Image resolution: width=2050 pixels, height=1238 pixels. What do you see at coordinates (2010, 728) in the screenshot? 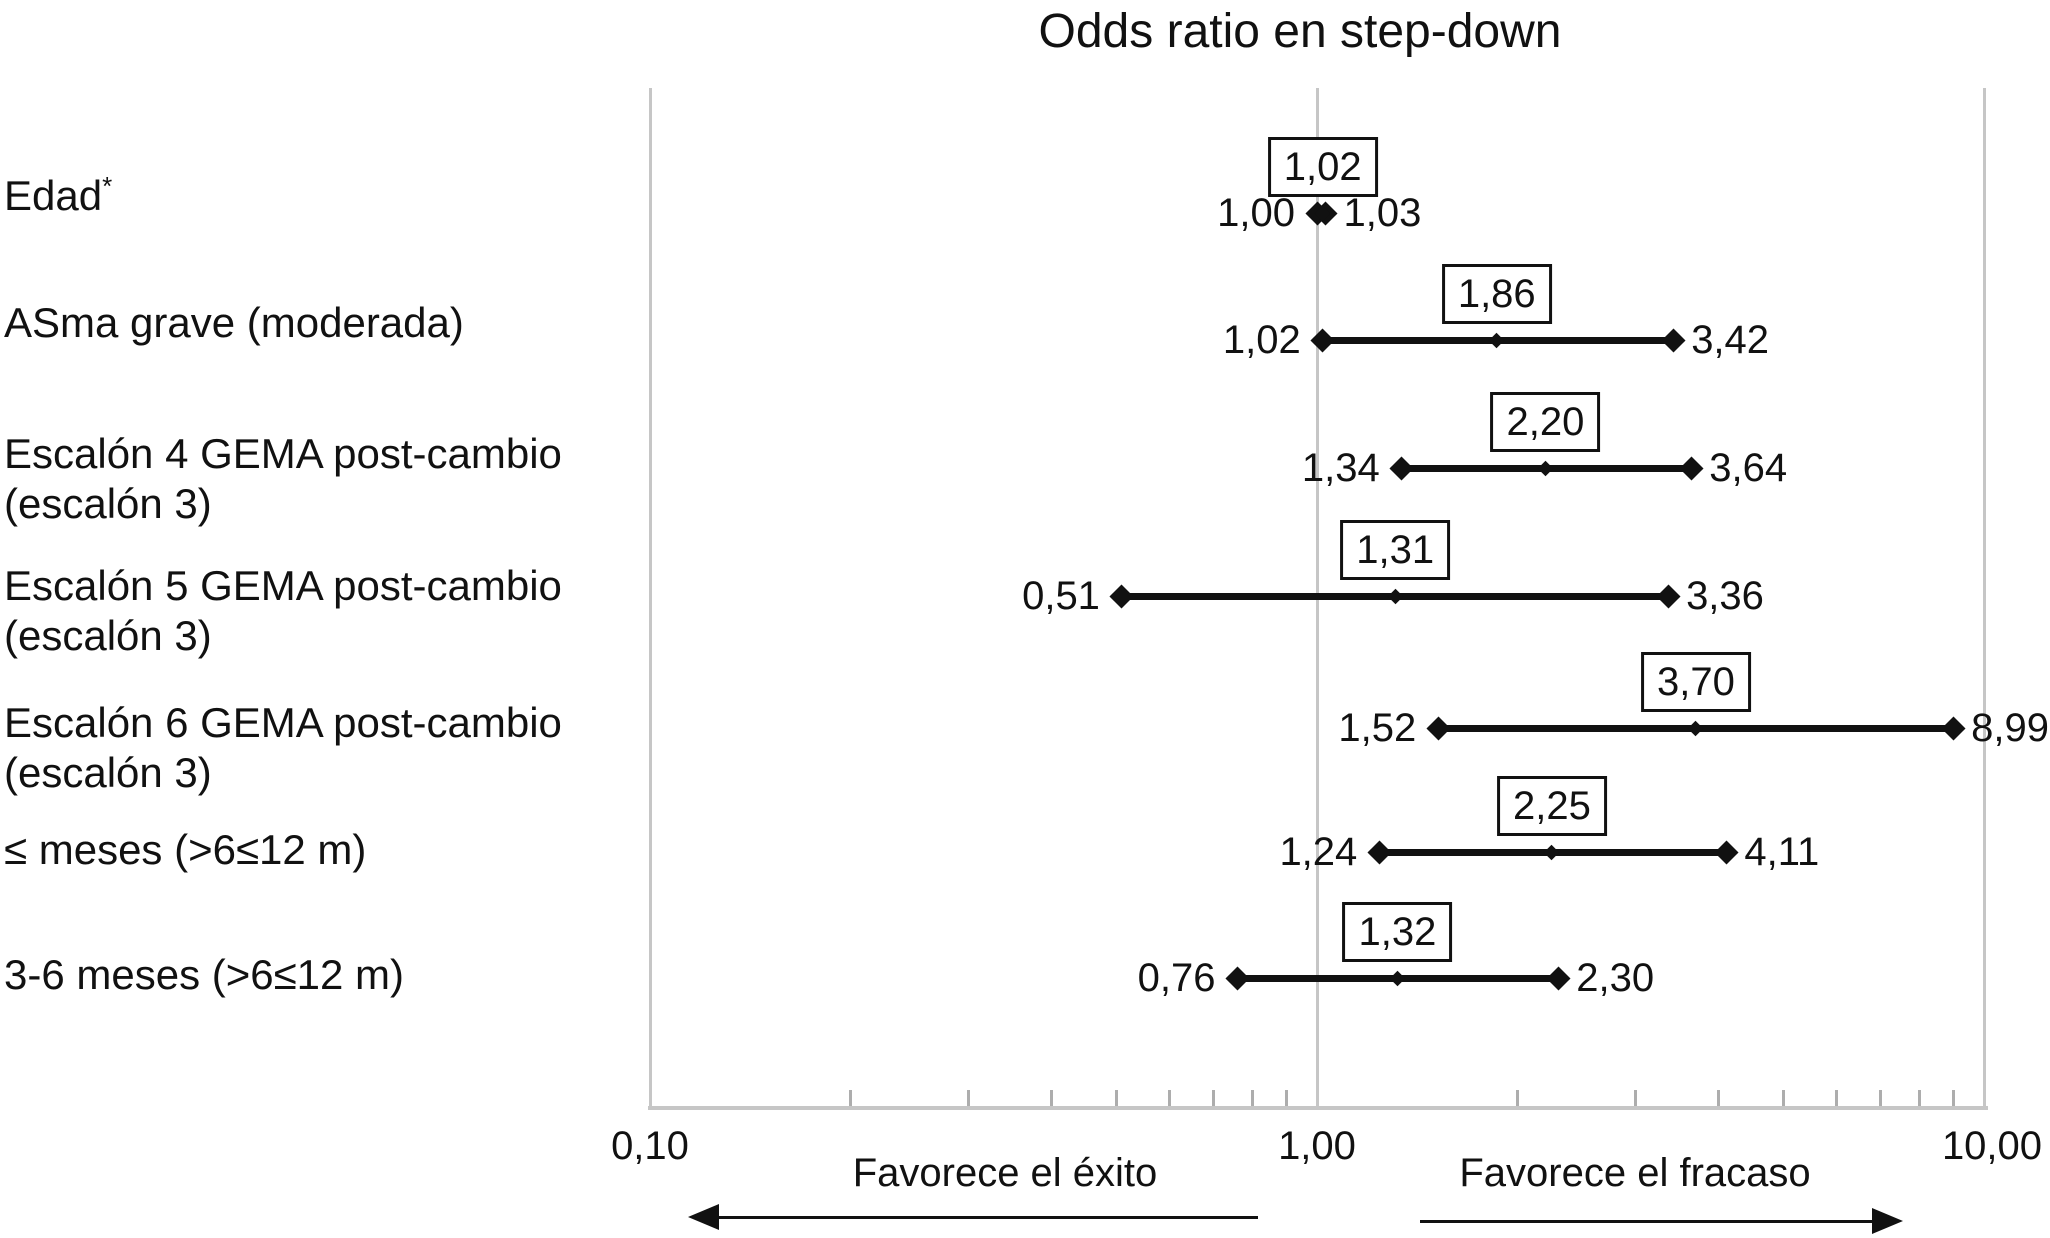
I see `ci-high-value: 8,99` at bounding box center [2010, 728].